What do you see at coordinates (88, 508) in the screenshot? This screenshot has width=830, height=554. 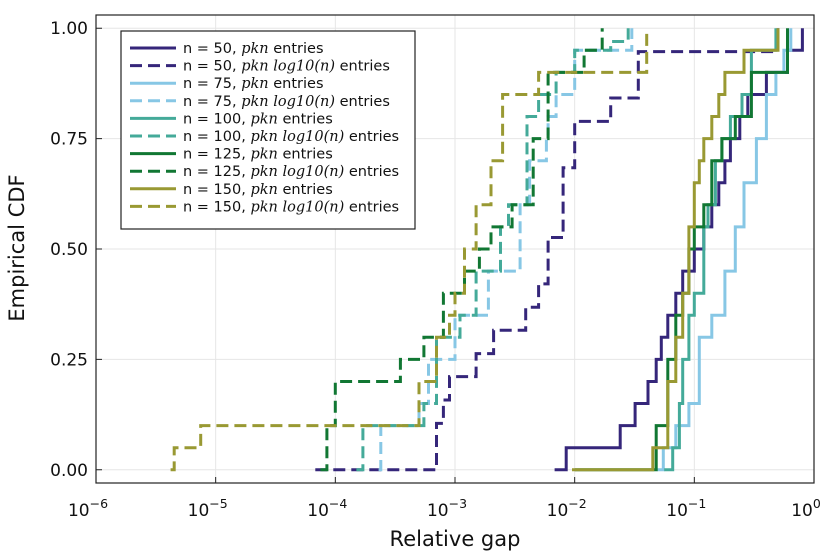 I see `x-tick-label: 10⁻⁶` at bounding box center [88, 508].